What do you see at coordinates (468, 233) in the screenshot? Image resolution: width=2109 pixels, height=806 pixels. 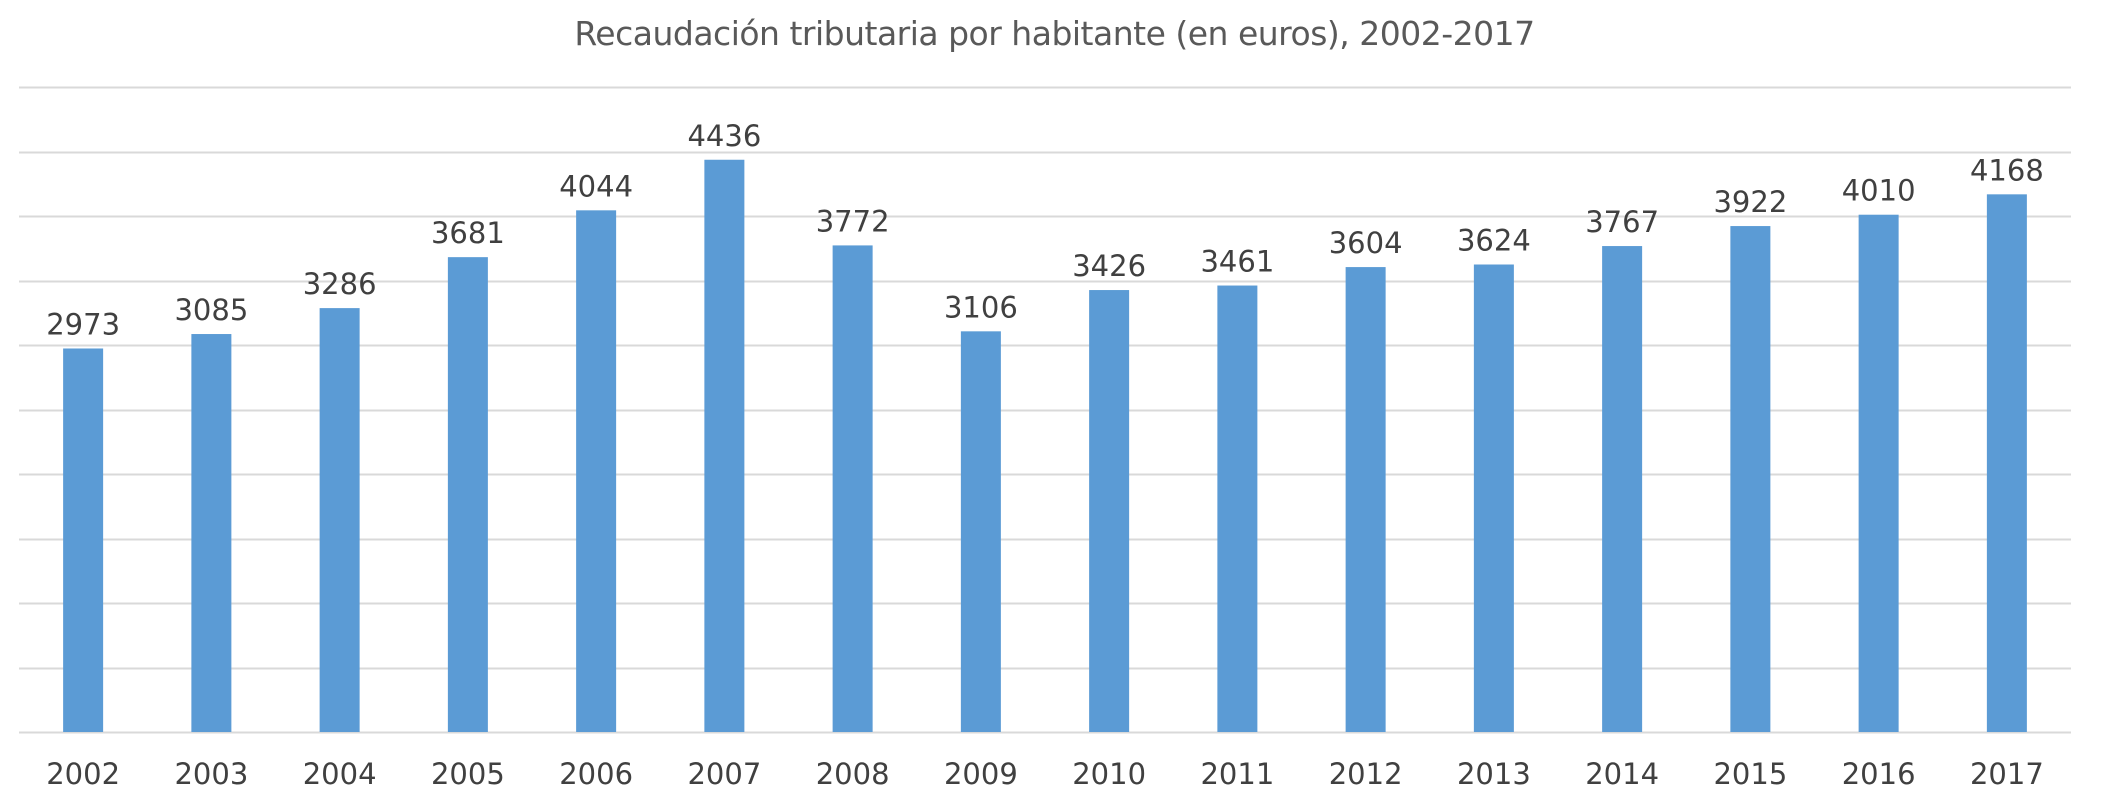 I see `data-label: 3681` at bounding box center [468, 233].